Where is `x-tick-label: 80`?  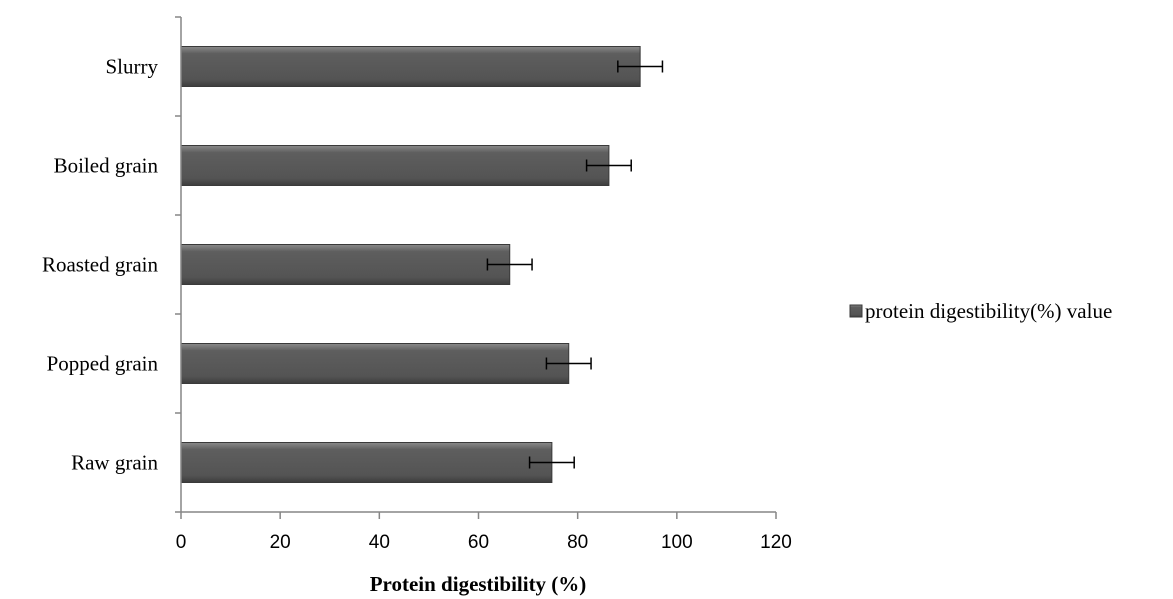 x-tick-label: 80 is located at coordinates (577, 542).